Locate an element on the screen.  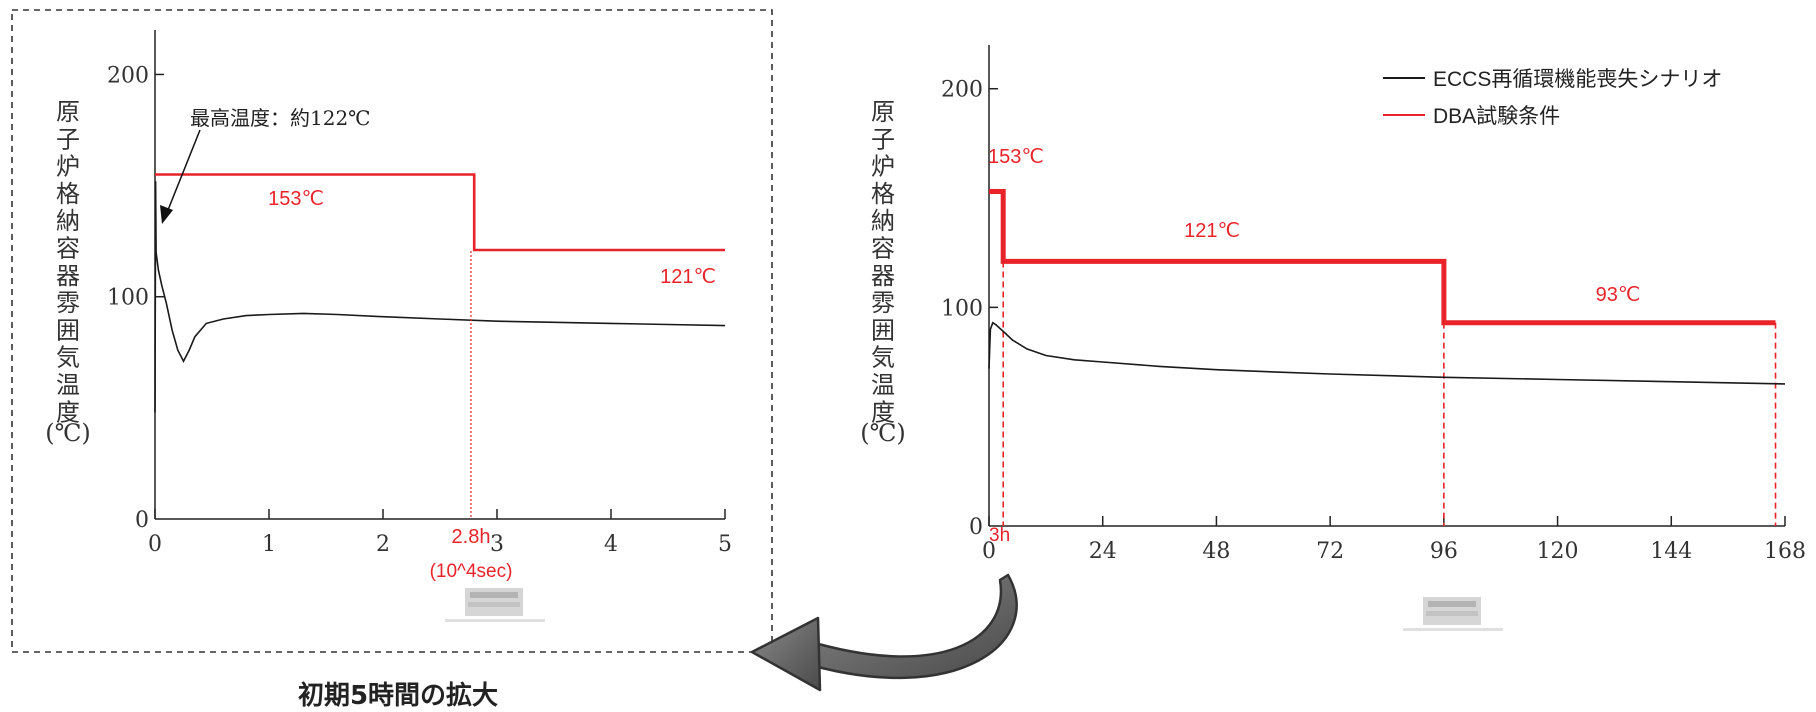
right-label-121: 121℃ is located at coordinates (1212, 231).